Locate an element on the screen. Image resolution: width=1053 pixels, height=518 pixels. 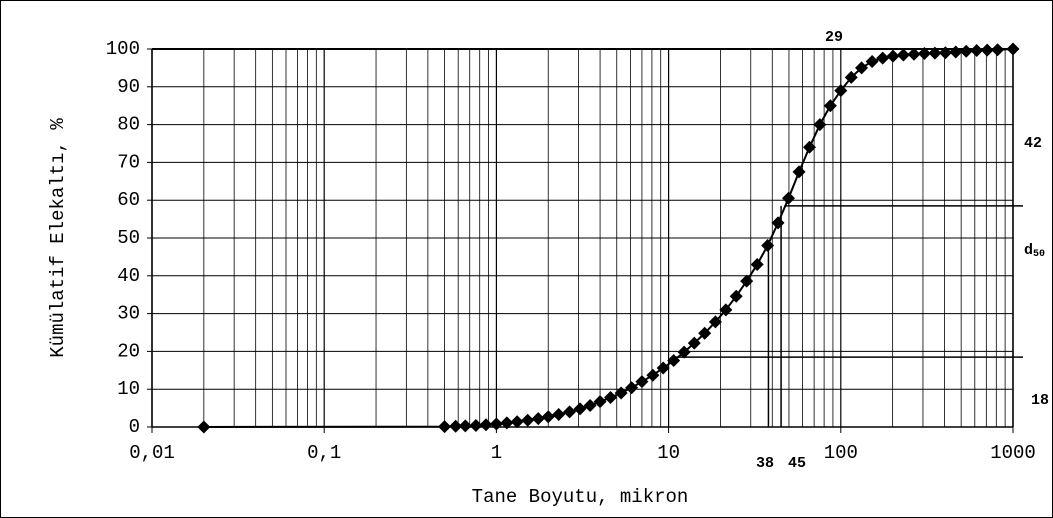
x-tick-label: 1000 is located at coordinates (1013, 453).